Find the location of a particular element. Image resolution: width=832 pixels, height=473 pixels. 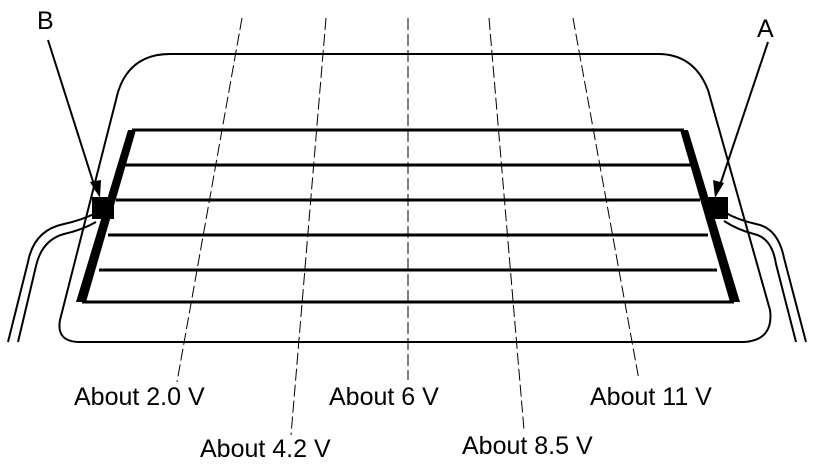

voltage-label-3: About 6 V is located at coordinates (384, 397).